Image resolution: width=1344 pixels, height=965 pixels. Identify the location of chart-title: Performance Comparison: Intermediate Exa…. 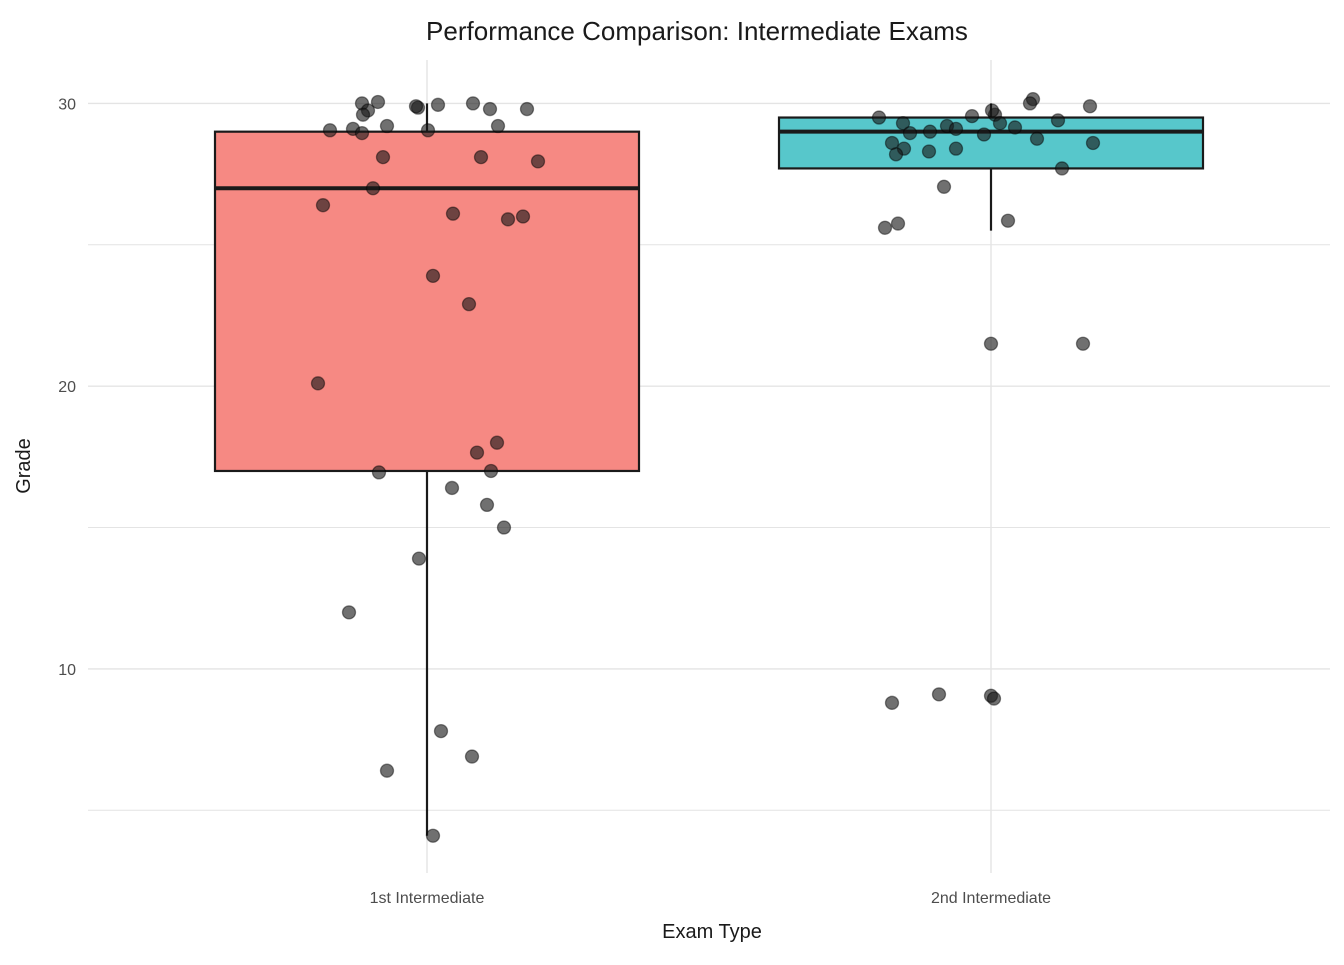
(697, 31).